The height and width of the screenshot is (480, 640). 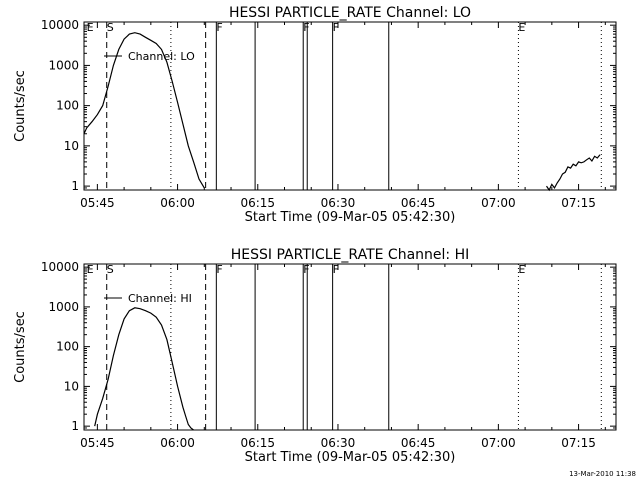 What do you see at coordinates (160, 298) in the screenshot?
I see `legend-label: Channel: HI` at bounding box center [160, 298].